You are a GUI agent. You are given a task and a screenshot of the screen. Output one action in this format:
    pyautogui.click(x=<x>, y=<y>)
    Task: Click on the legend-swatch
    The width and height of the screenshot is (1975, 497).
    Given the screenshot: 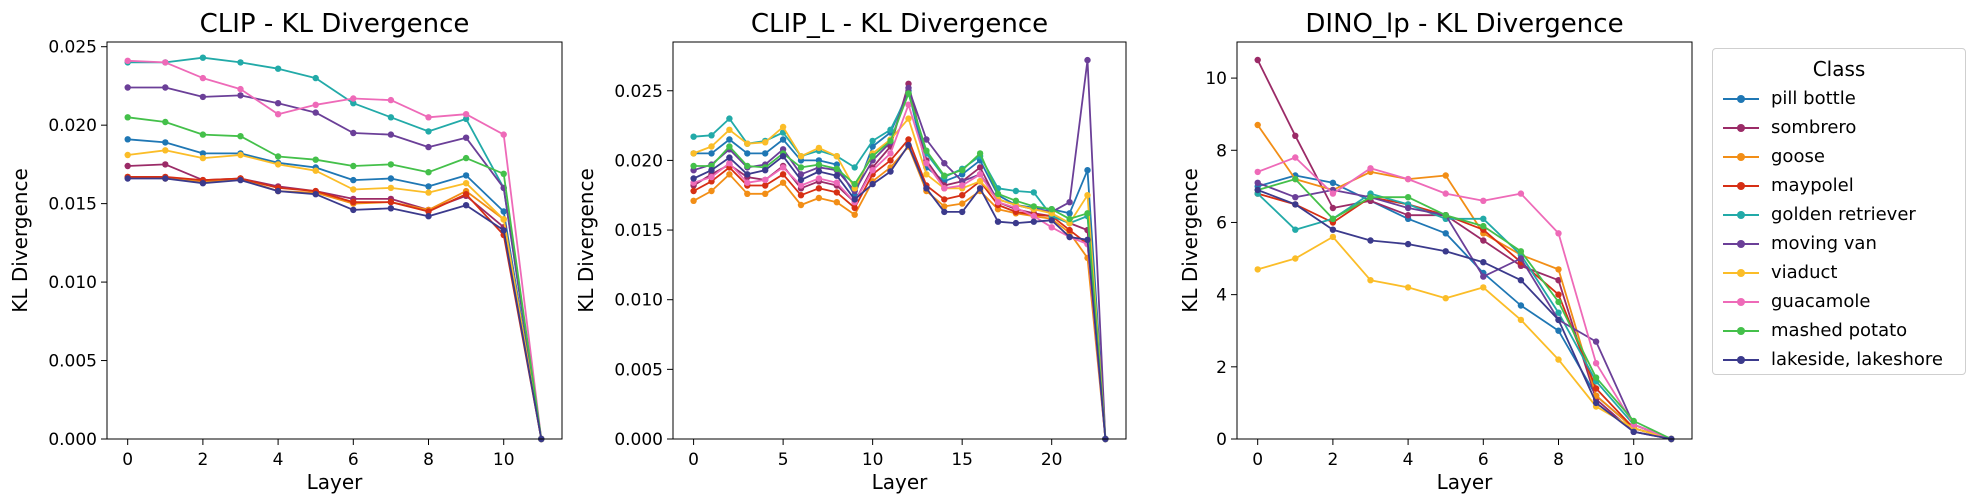 What is the action you would take?
    pyautogui.click(x=1741, y=128)
    